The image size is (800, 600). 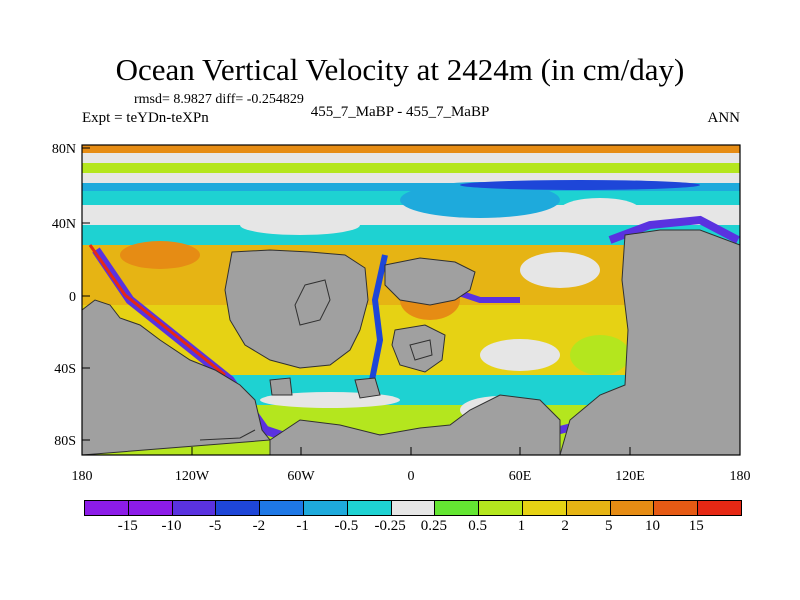 What do you see at coordinates (145, 118) in the screenshot?
I see `experiment-line: Expt = teYDn-teXPn` at bounding box center [145, 118].